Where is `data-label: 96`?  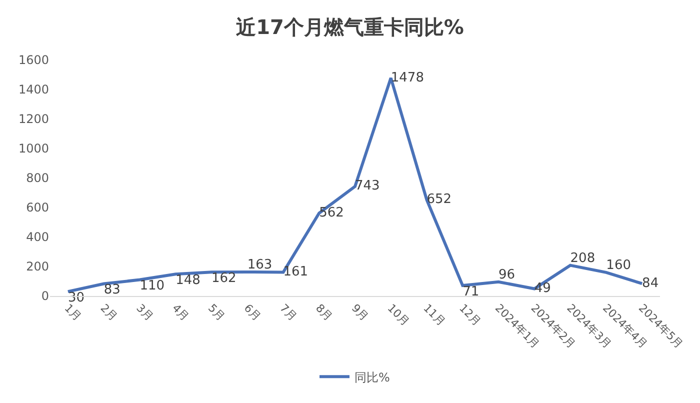
data-label: 96 is located at coordinates (507, 275).